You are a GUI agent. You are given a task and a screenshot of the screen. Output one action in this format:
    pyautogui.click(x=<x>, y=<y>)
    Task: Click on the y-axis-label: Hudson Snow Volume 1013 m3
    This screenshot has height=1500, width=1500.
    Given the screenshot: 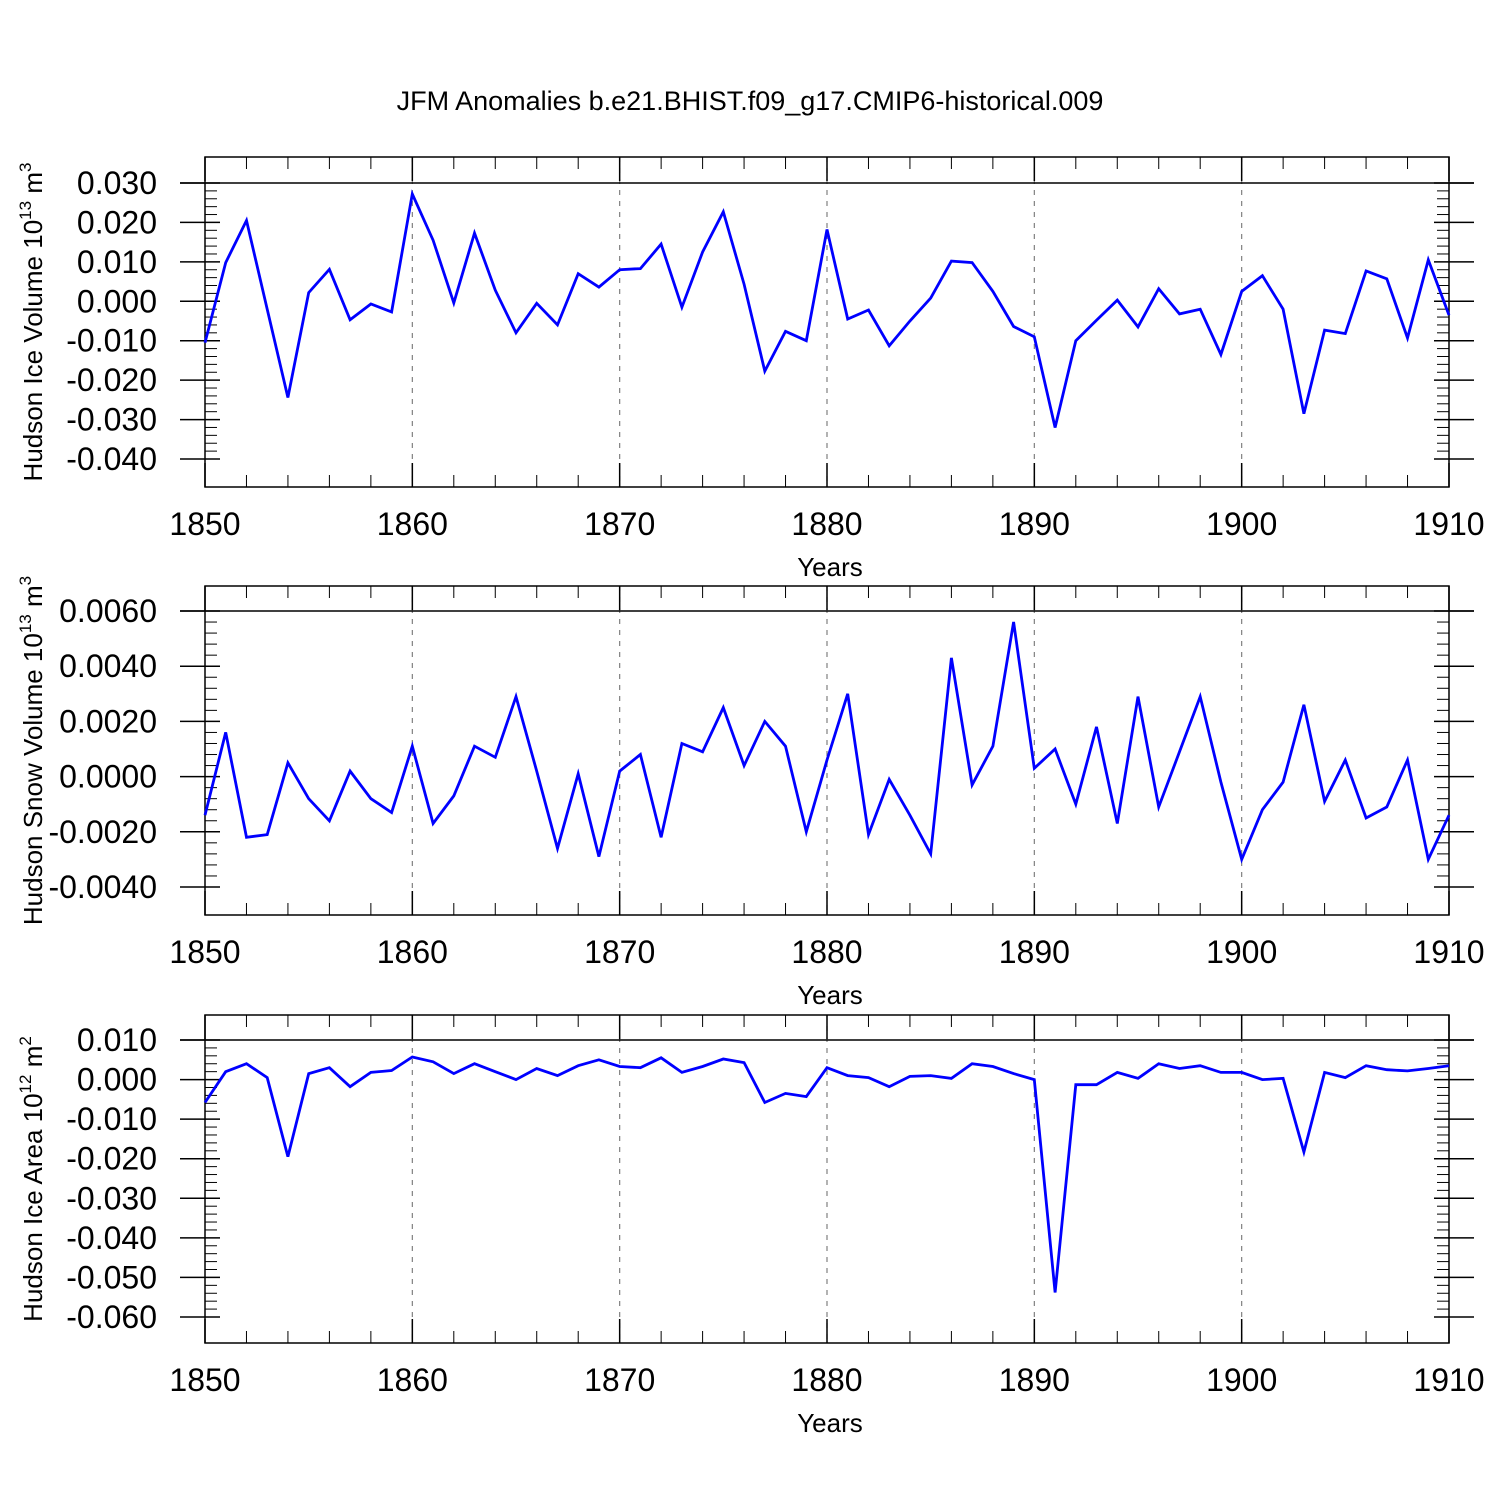 What is the action you would take?
    pyautogui.click(x=32, y=750)
    